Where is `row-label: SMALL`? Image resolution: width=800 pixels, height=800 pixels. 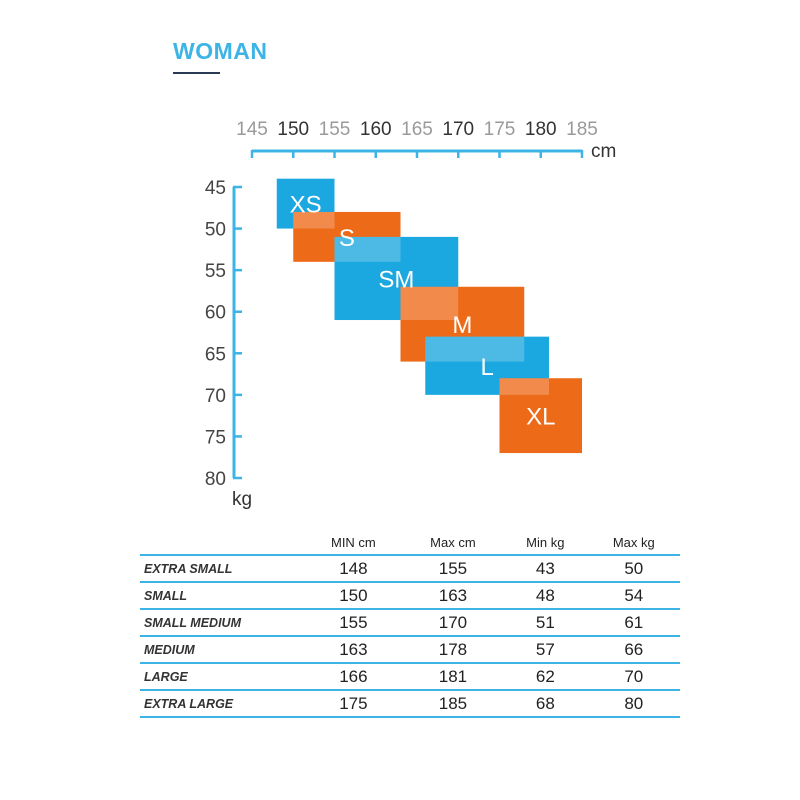
row-label: SMALL is located at coordinates (222, 596).